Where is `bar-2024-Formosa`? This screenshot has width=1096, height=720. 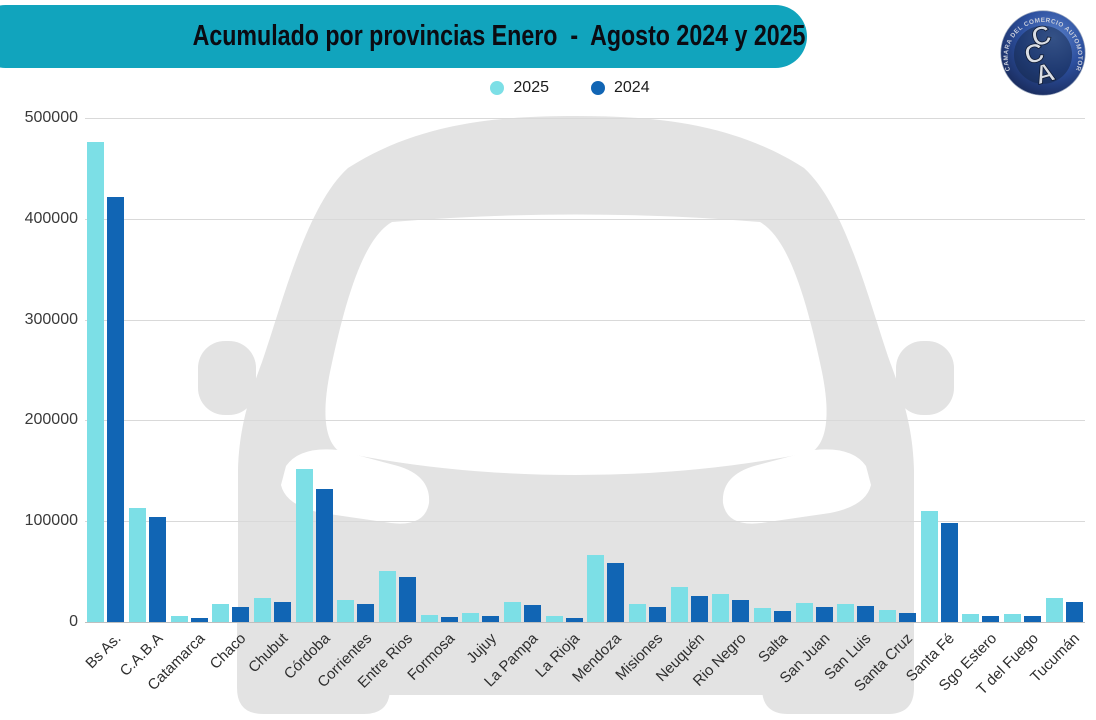
bar-2024-Formosa is located at coordinates (449, 619).